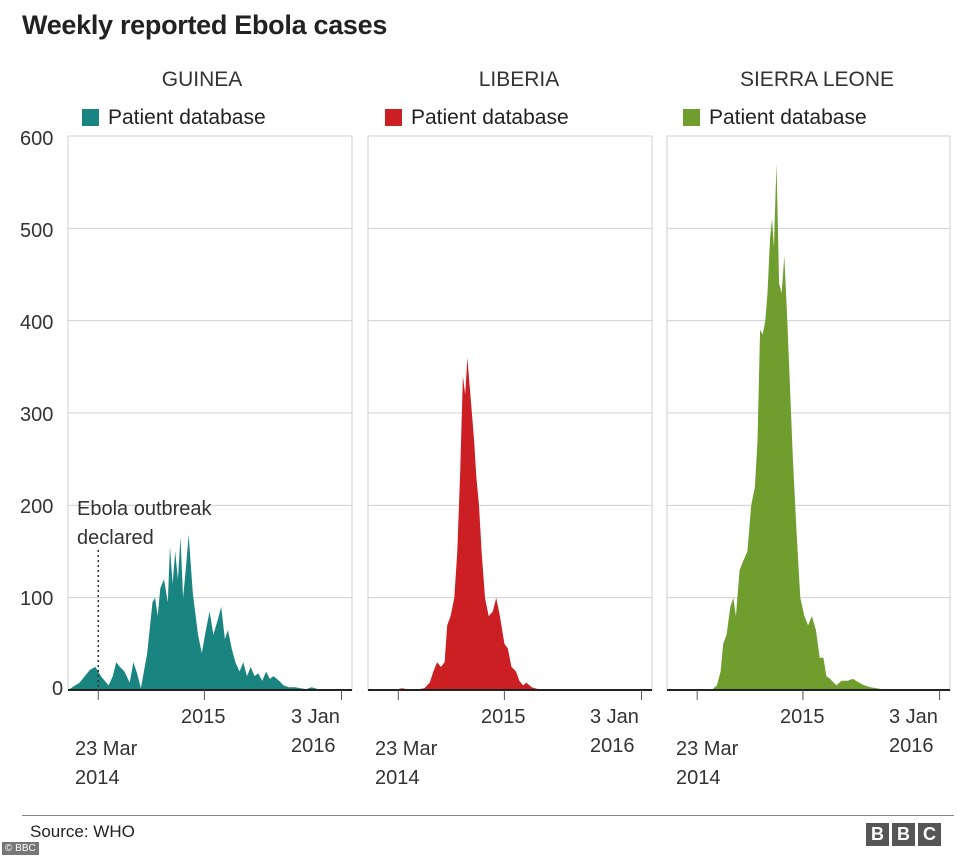 This screenshot has height=857, width=962. I want to click on legend-label-guinea: Patient database, so click(187, 117).